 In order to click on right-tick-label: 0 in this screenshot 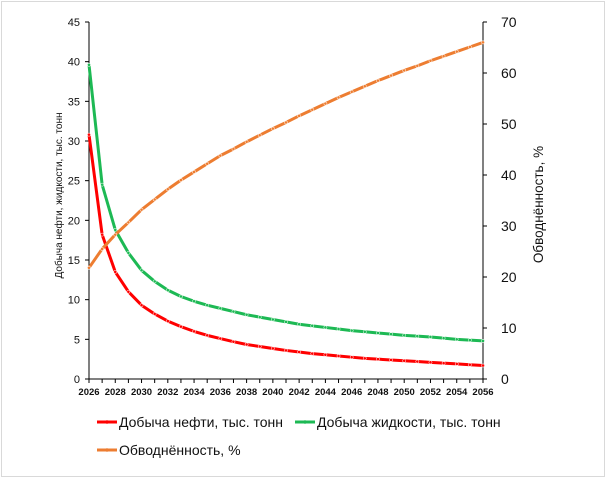, I will do `click(505, 379)`.